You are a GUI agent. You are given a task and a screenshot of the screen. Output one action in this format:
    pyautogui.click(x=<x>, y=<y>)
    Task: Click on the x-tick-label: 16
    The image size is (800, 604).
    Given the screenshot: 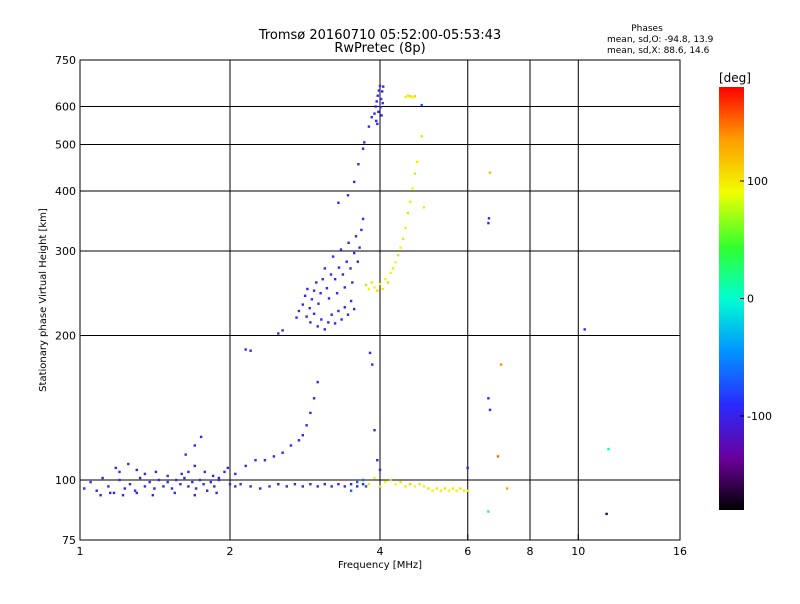 What is the action you would take?
    pyautogui.click(x=680, y=551)
    